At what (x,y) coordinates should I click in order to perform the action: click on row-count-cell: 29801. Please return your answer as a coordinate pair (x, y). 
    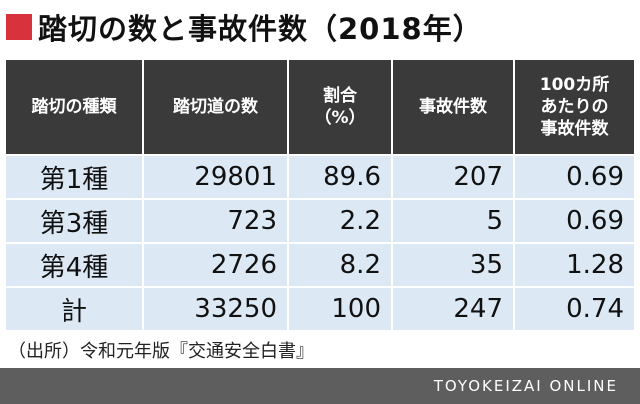
    Looking at the image, I should click on (216, 176).